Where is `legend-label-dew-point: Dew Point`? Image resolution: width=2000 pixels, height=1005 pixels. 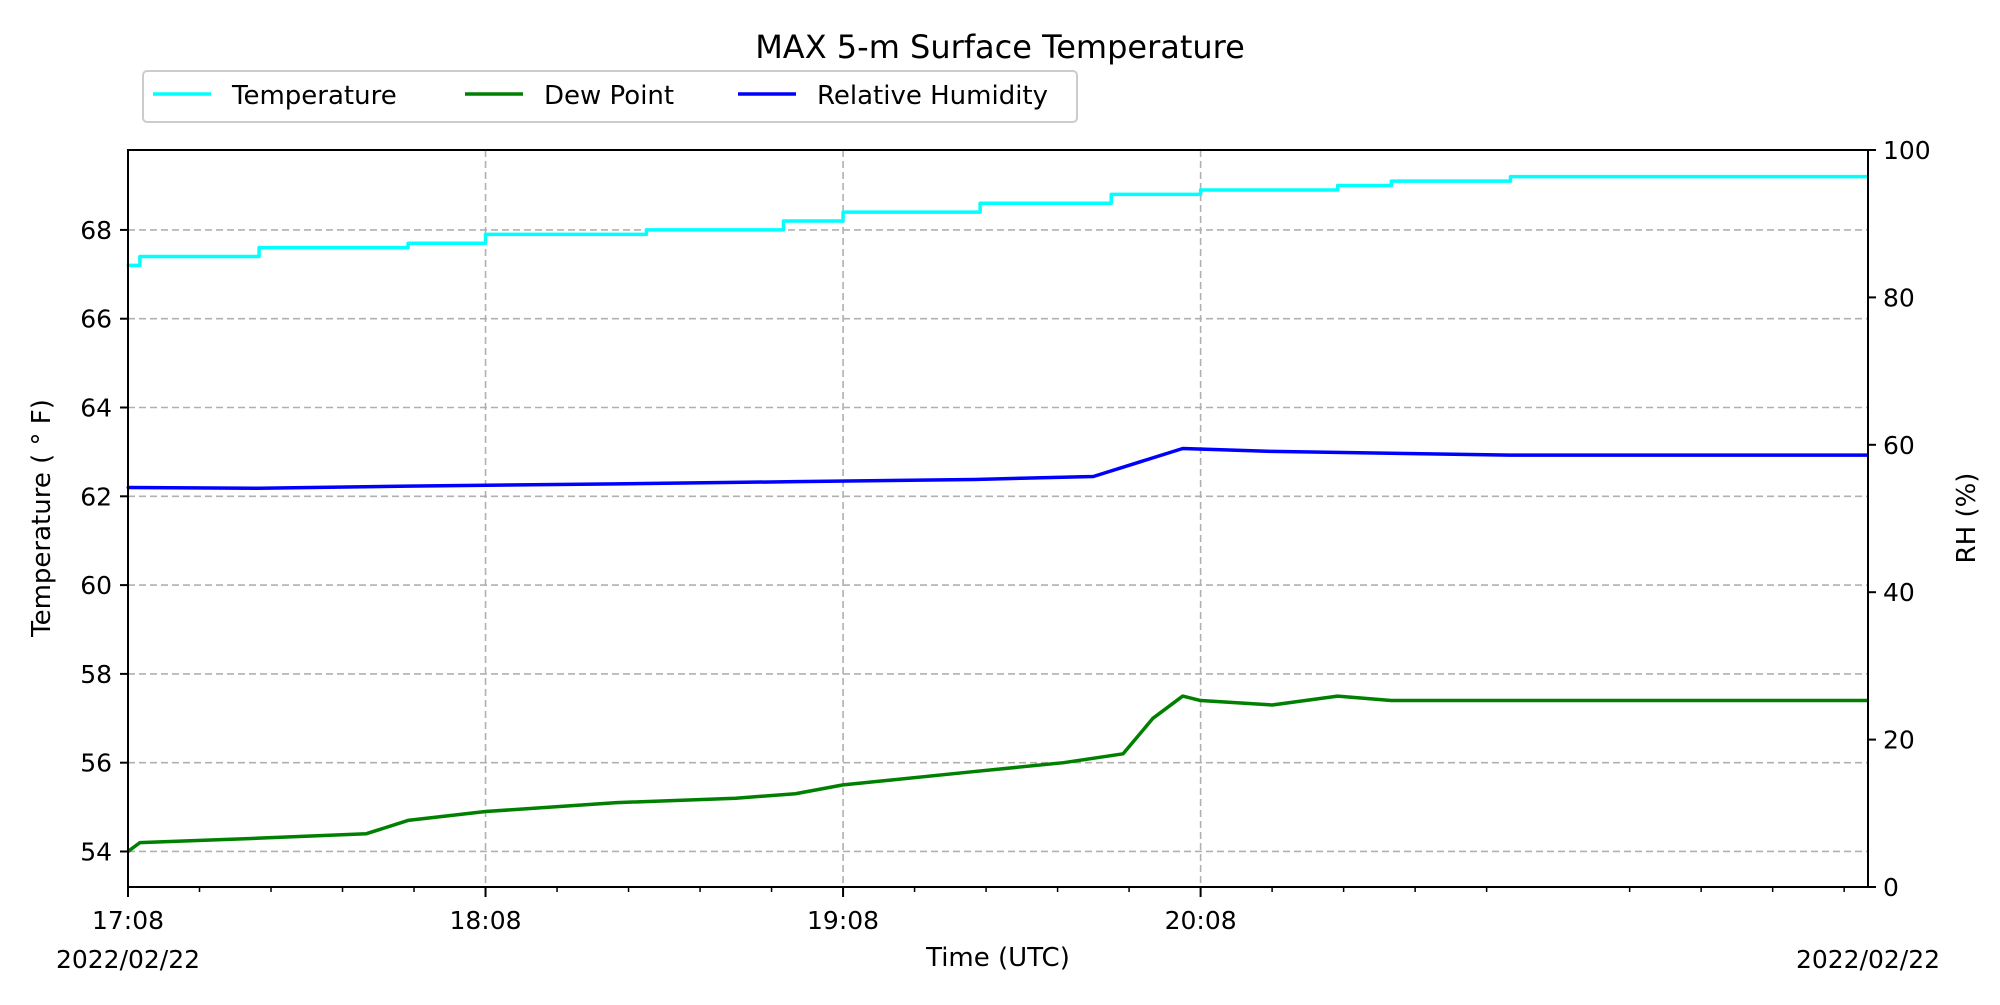 legend-label-dew-point: Dew Point is located at coordinates (609, 96).